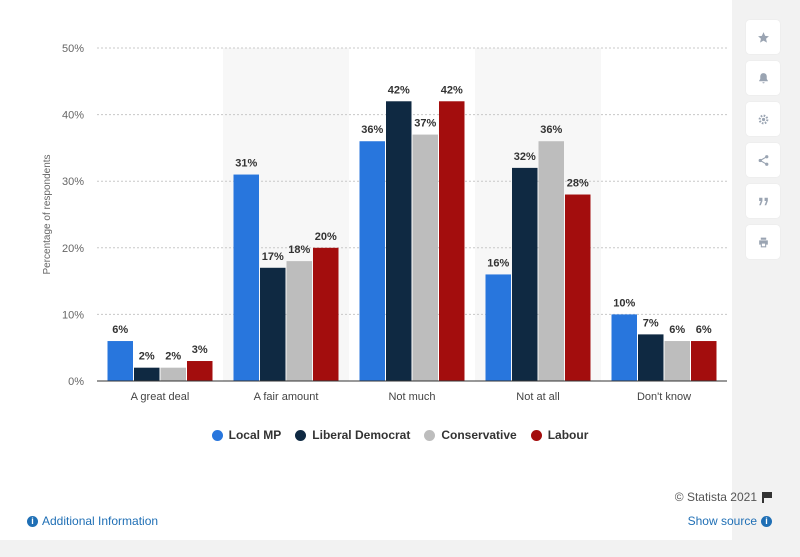 This screenshot has width=800, height=557. Describe the element at coordinates (73, 315) in the screenshot. I see `y-tick-label: 10%` at that location.